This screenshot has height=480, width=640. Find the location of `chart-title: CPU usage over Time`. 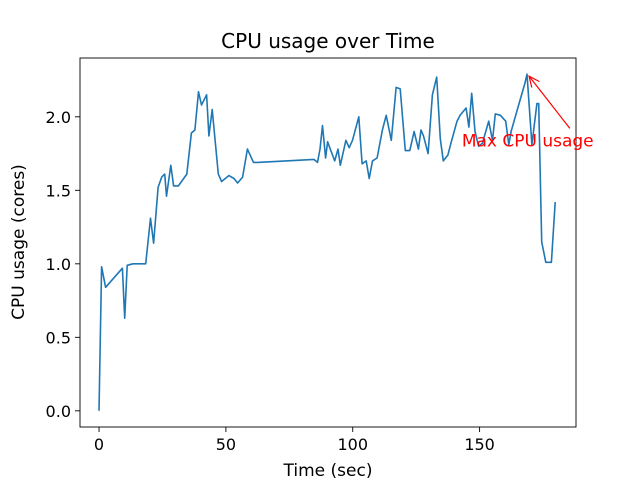

chart-title: CPU usage over Time is located at coordinates (328, 41).